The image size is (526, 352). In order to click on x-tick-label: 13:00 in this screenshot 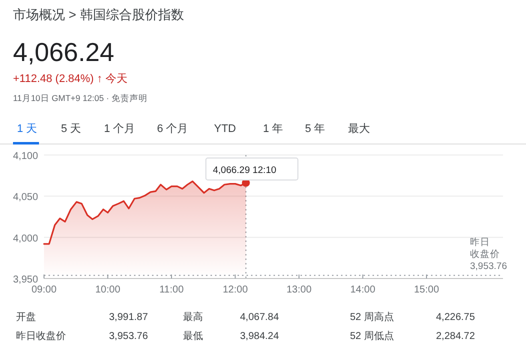, I will do `click(299, 290)`.